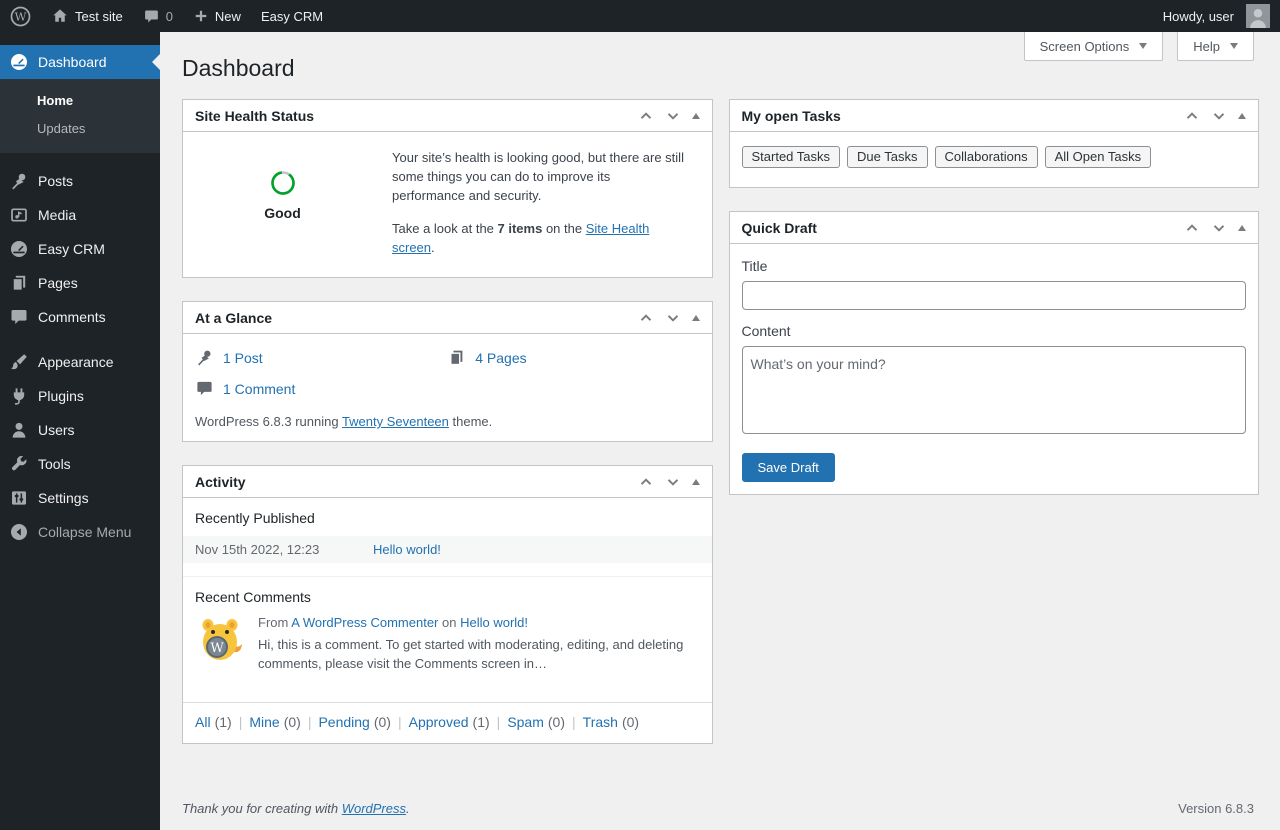 Image resolution: width=1280 pixels, height=830 pixels. Describe the element at coordinates (640, 16) in the screenshot. I see `admin-bar: W Test site 0 New Easy CRM Howdy, user` at that location.